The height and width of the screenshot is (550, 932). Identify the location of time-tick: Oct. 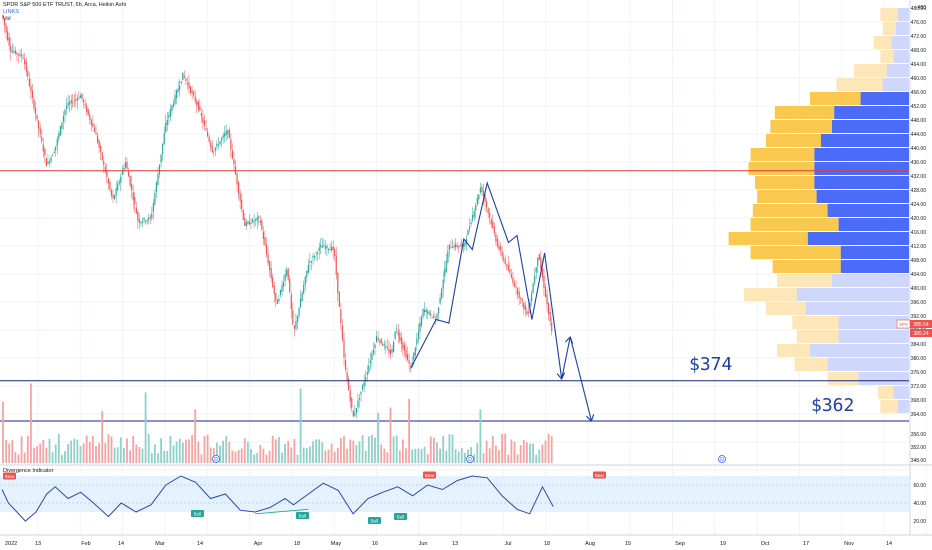
(765, 544).